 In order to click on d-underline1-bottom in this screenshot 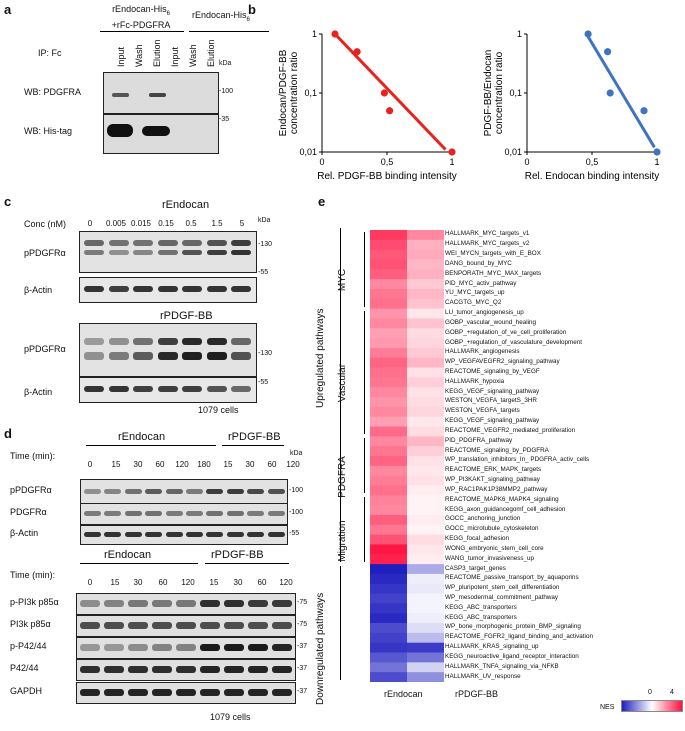, I will do `click(139, 563)`.